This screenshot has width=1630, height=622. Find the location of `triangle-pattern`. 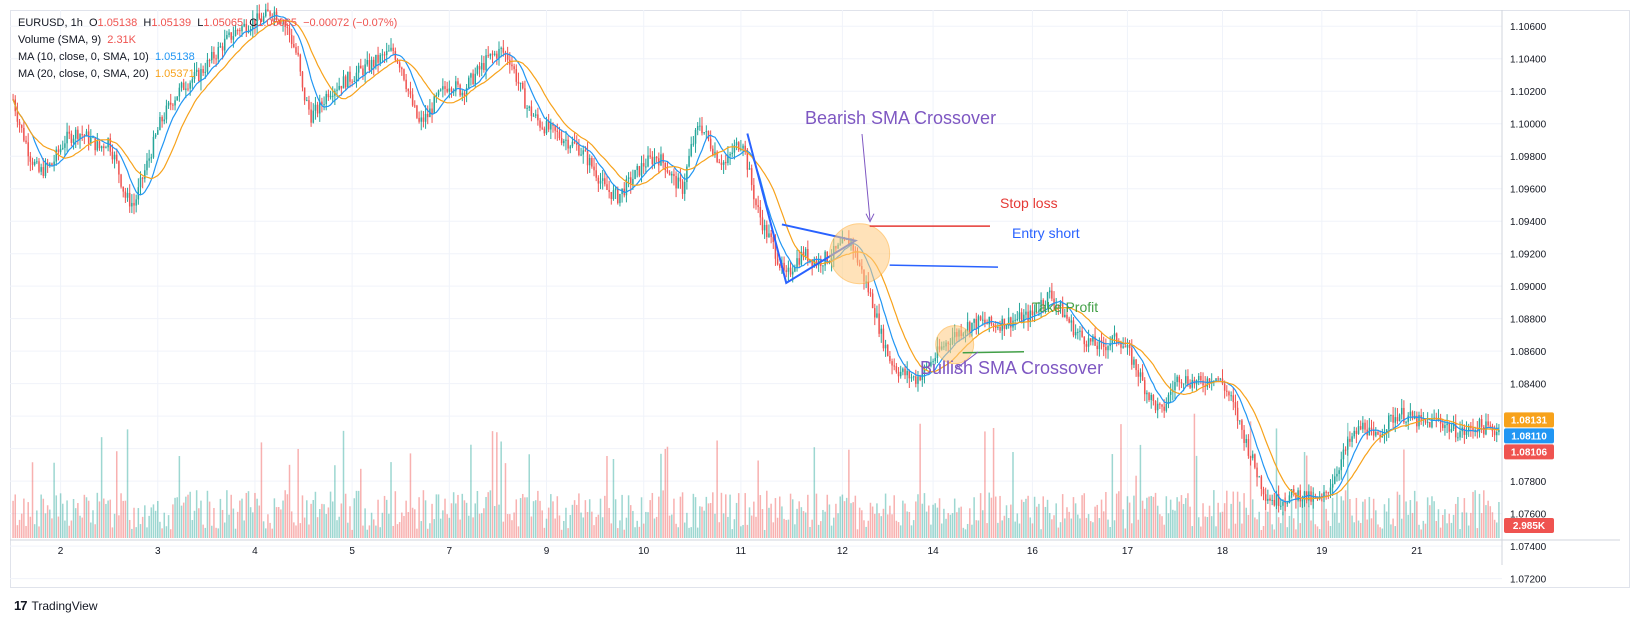

triangle-pattern is located at coordinates (802, 209).